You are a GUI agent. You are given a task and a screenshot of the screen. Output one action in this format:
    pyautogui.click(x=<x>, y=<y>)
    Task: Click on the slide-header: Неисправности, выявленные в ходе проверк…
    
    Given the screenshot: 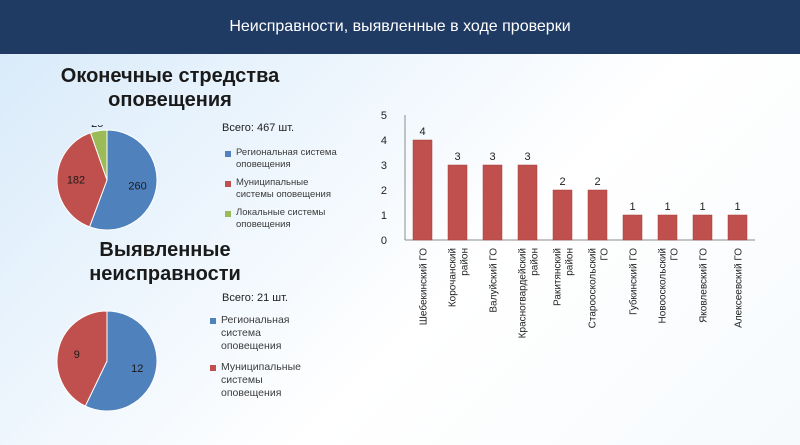 What is the action you would take?
    pyautogui.click(x=400, y=27)
    